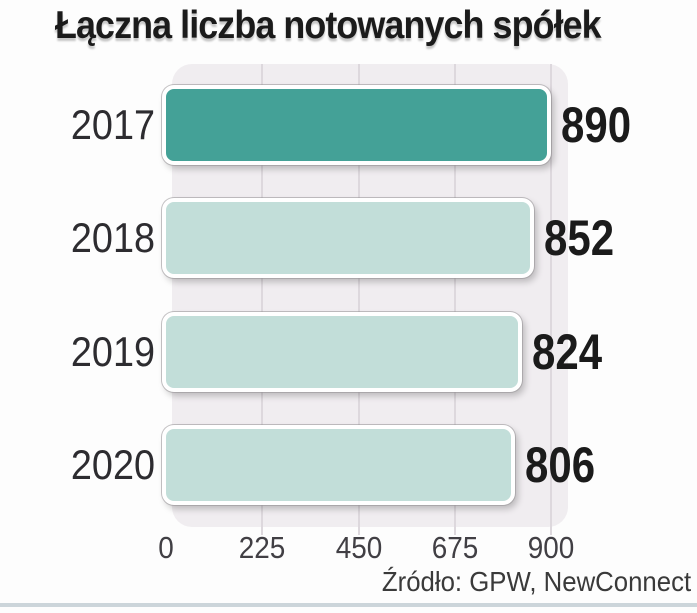 This screenshot has height=613, width=697. What do you see at coordinates (262, 547) in the screenshot?
I see `x-tick-label-225: 225` at bounding box center [262, 547].